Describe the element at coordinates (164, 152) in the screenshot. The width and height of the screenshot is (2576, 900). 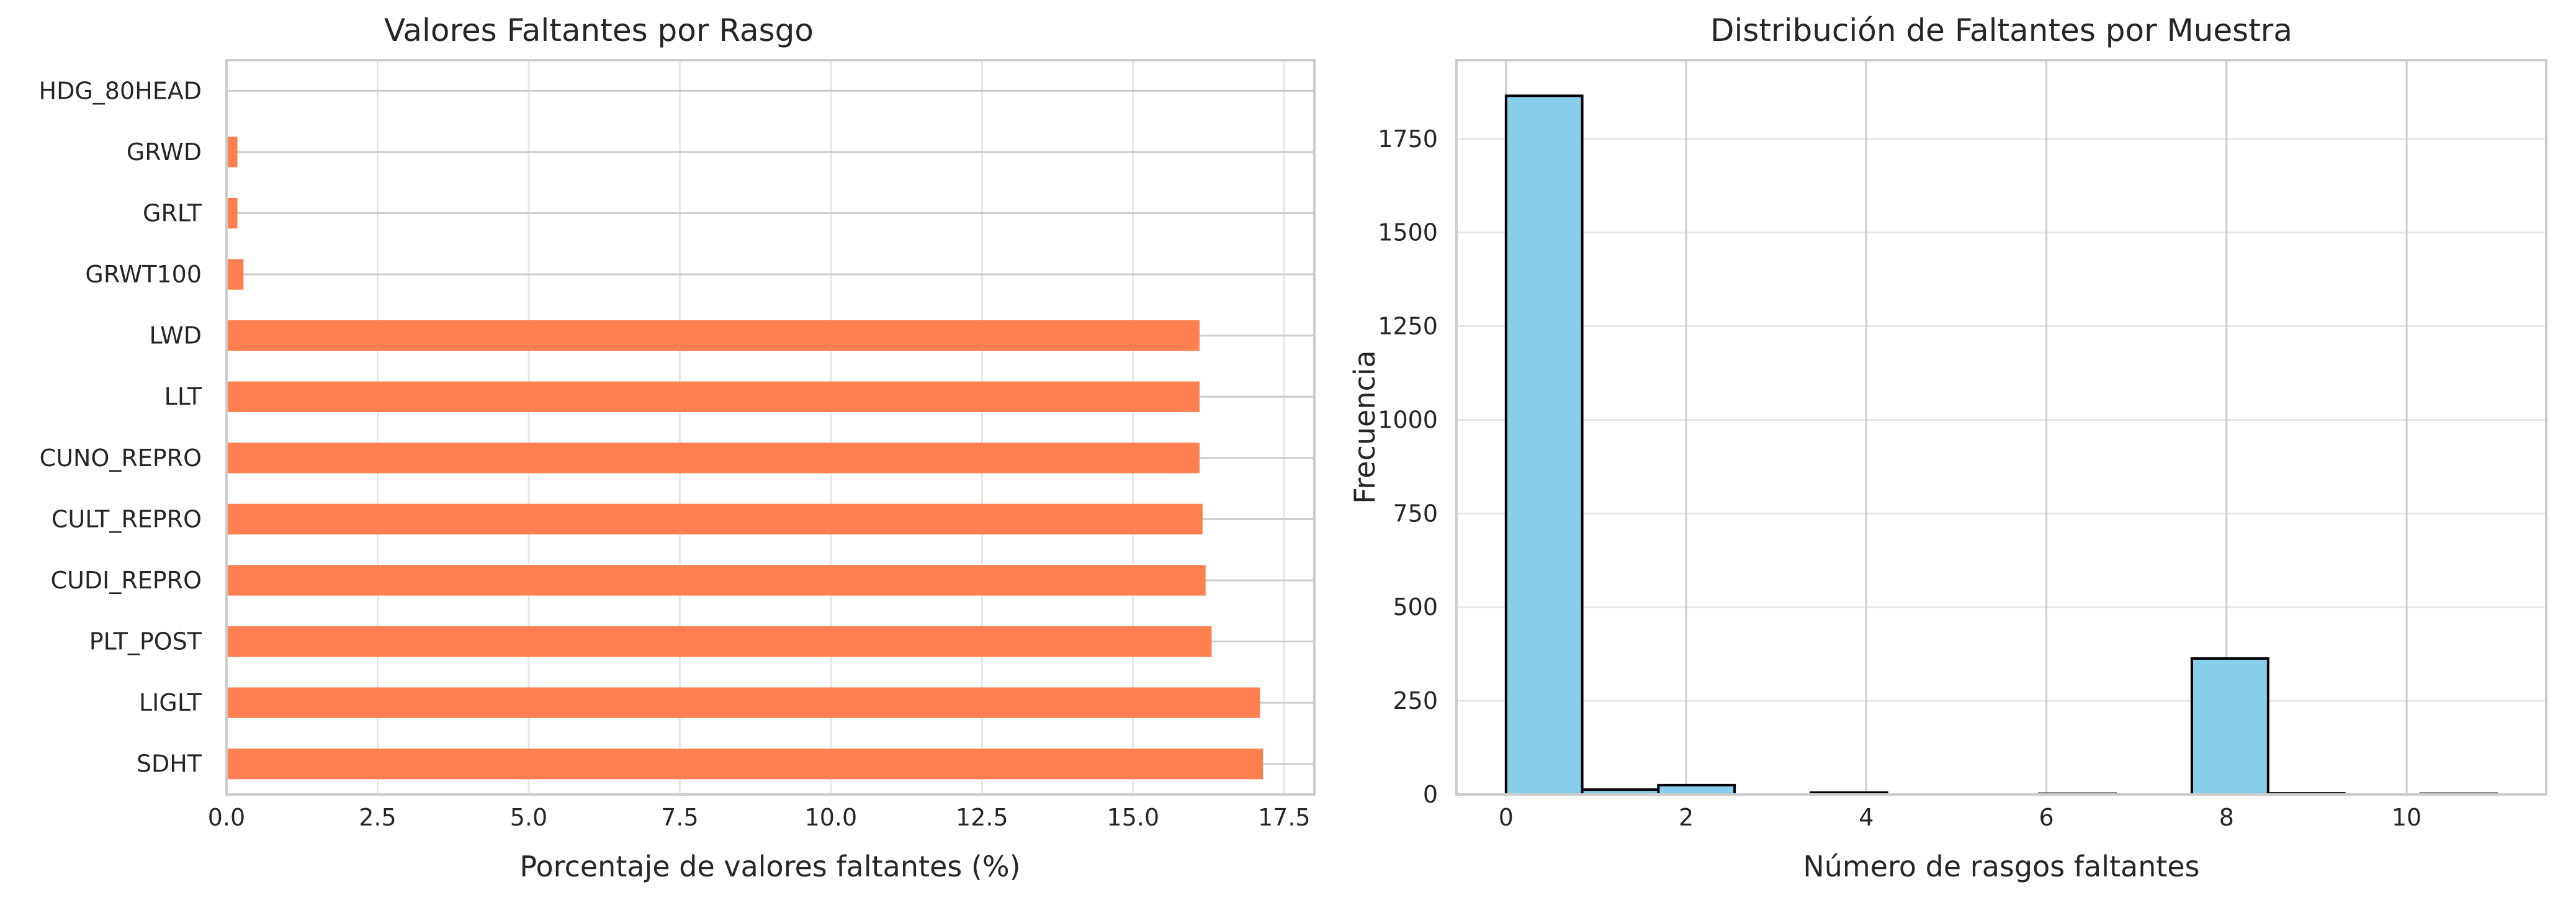
I see `category-label: GRWD` at that location.